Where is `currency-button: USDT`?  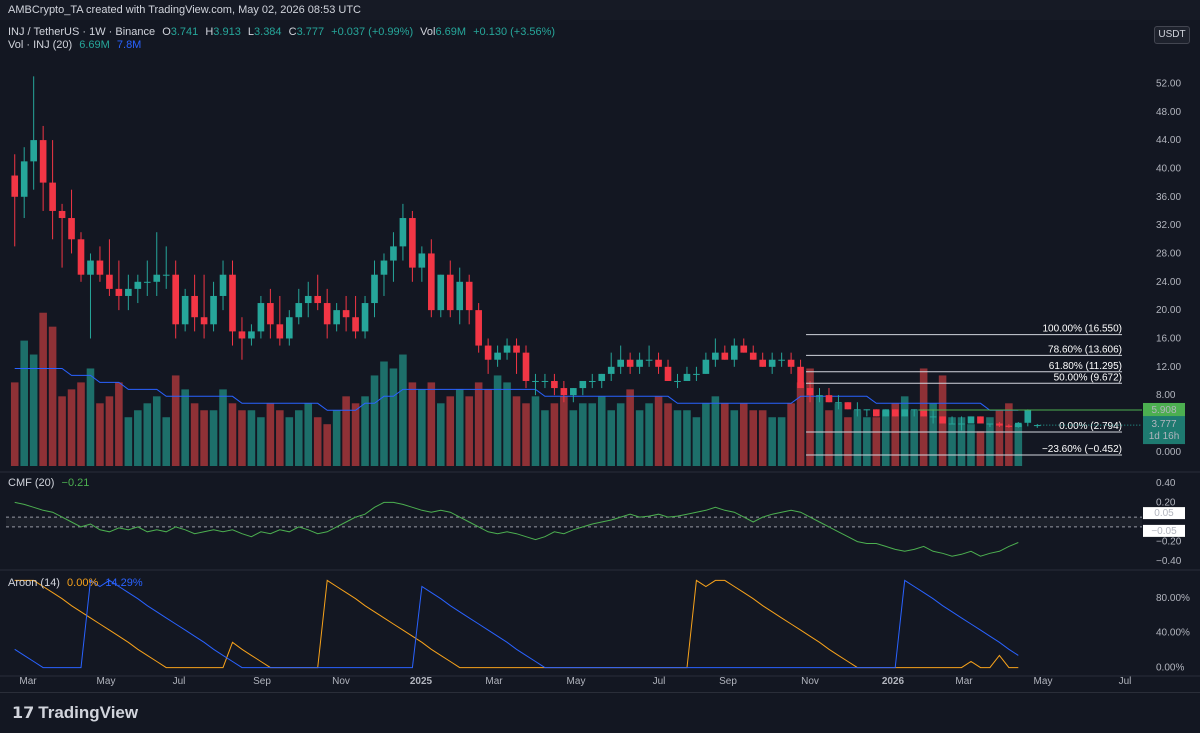
currency-button: USDT is located at coordinates (1172, 35).